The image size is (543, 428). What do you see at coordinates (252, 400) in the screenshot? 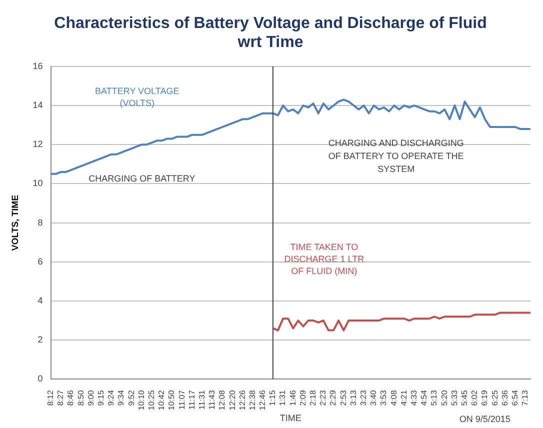
I see `x-tick-label: 12:38` at bounding box center [252, 400].